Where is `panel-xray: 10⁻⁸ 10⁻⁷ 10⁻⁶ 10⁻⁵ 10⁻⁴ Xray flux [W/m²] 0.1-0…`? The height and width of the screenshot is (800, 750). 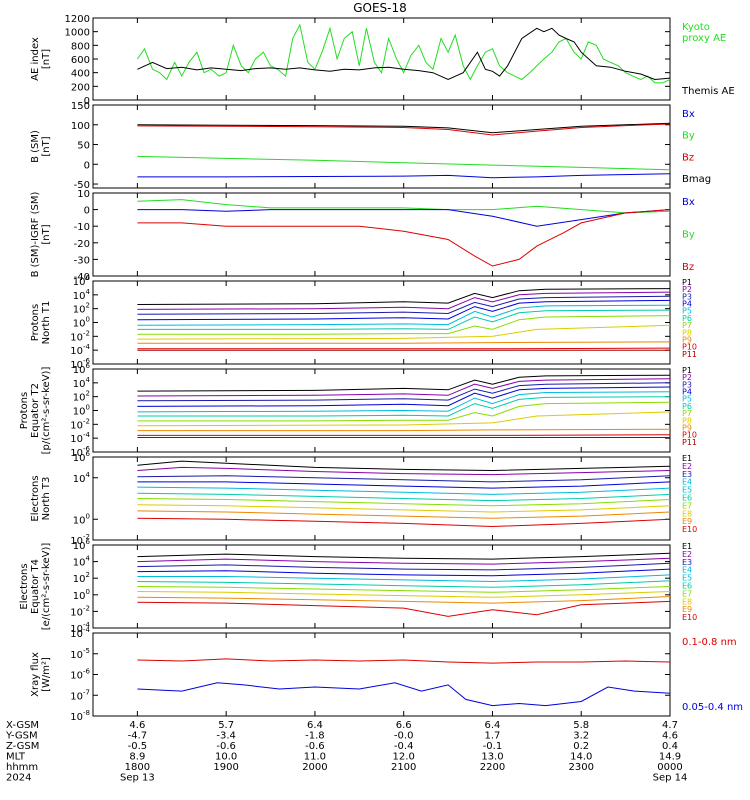
panel-xray: 10⁻⁸ 10⁻⁷ 10⁻⁶ 10⁻⁵ 10⁻⁴ Xray flux [W/m²] 0.1-0… is located at coordinates (386, 674).